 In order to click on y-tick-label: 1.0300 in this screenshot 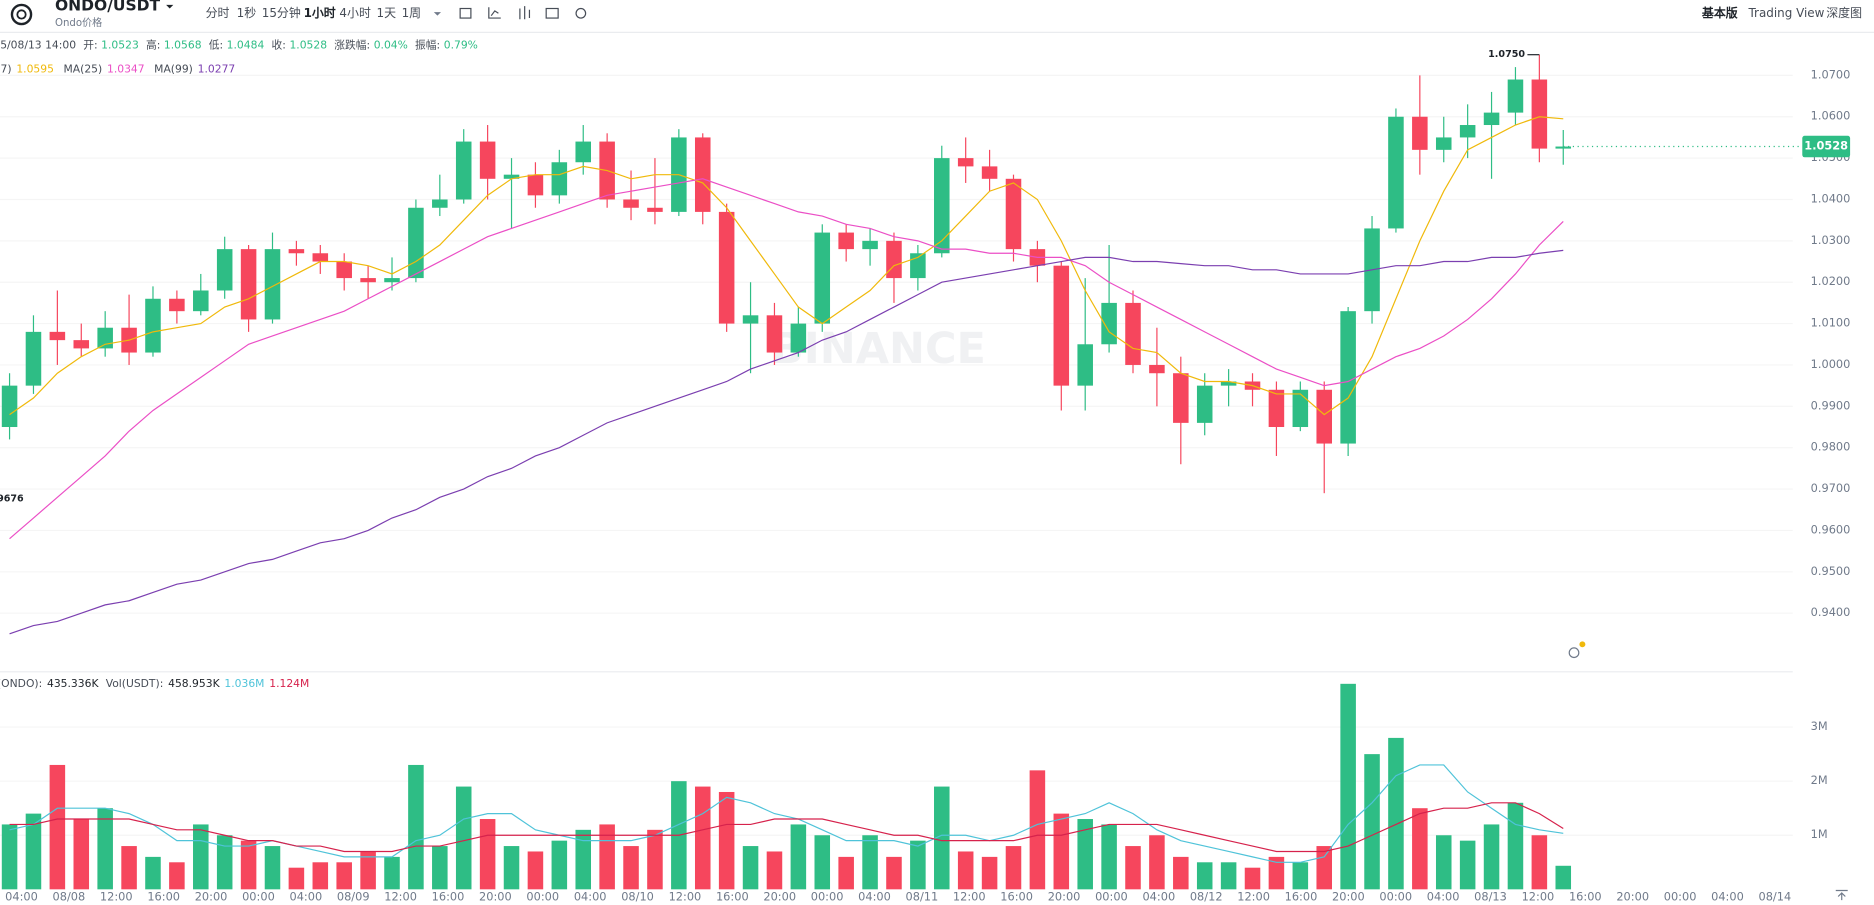, I will do `click(1831, 240)`.